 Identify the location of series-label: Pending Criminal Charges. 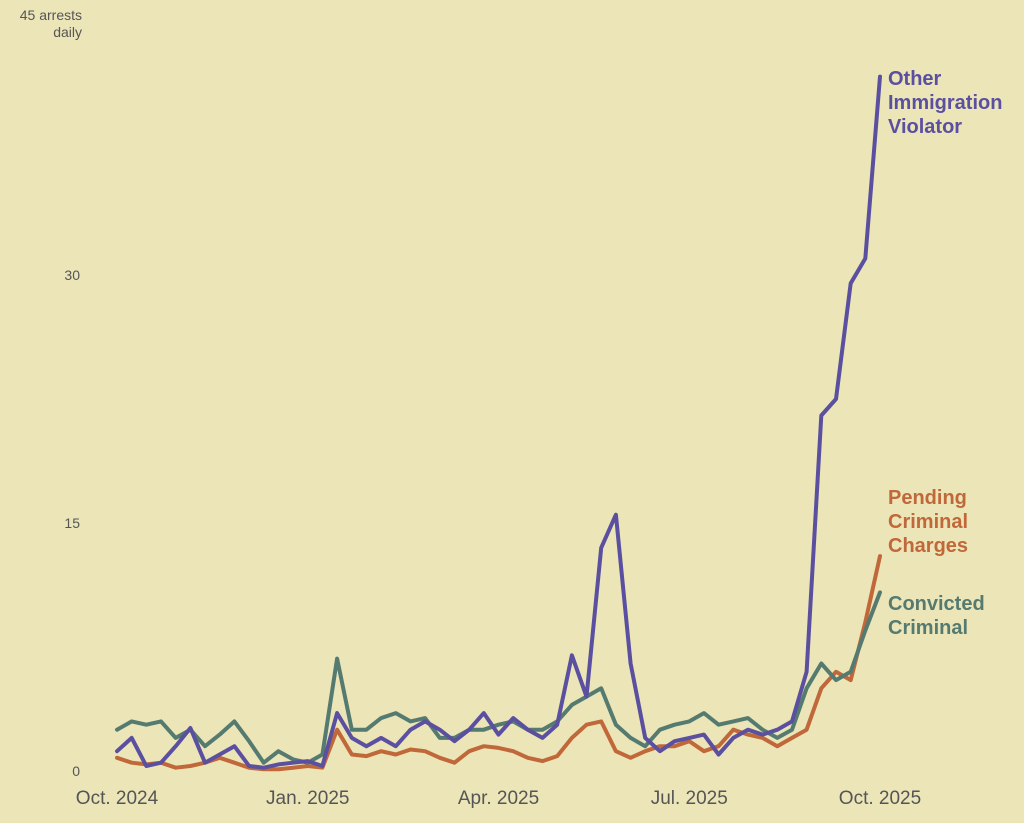
(928, 522).